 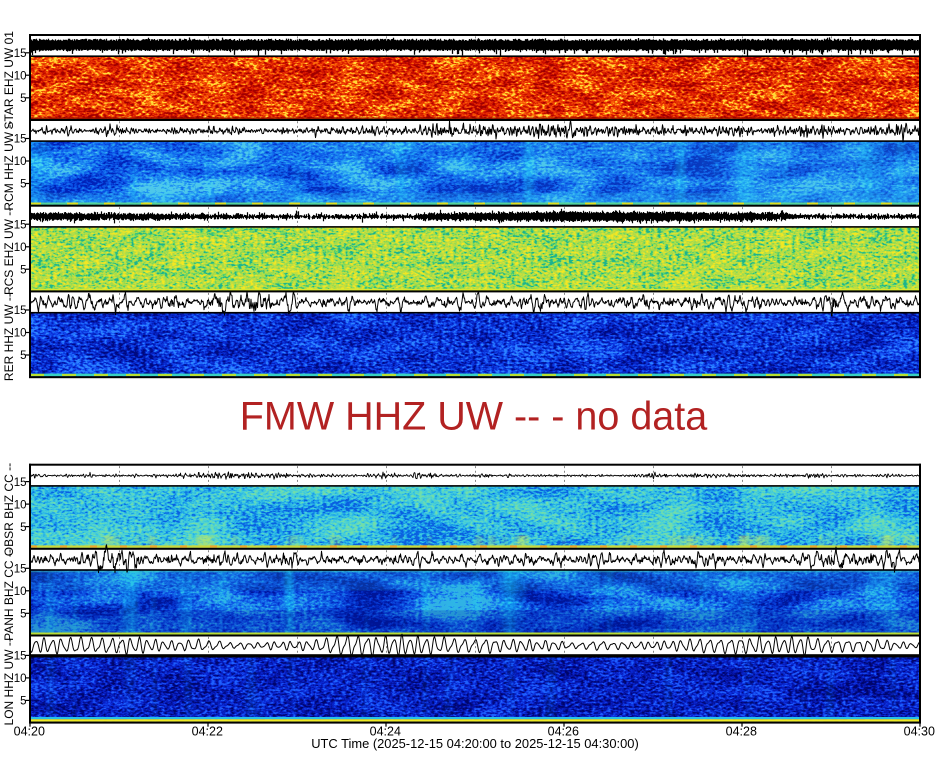 What do you see at coordinates (741, 732) in the screenshot?
I see `svg-text: 04:28` at bounding box center [741, 732].